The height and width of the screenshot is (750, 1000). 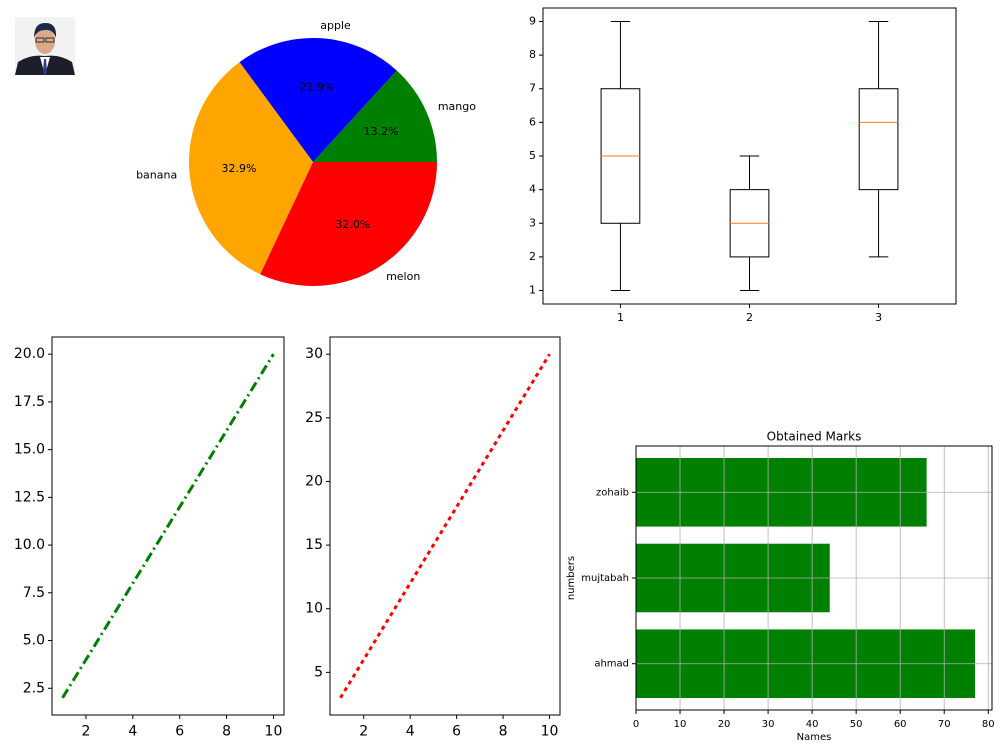 What do you see at coordinates (814, 437) in the screenshot?
I see `chart-title: Obtained Marks` at bounding box center [814, 437].